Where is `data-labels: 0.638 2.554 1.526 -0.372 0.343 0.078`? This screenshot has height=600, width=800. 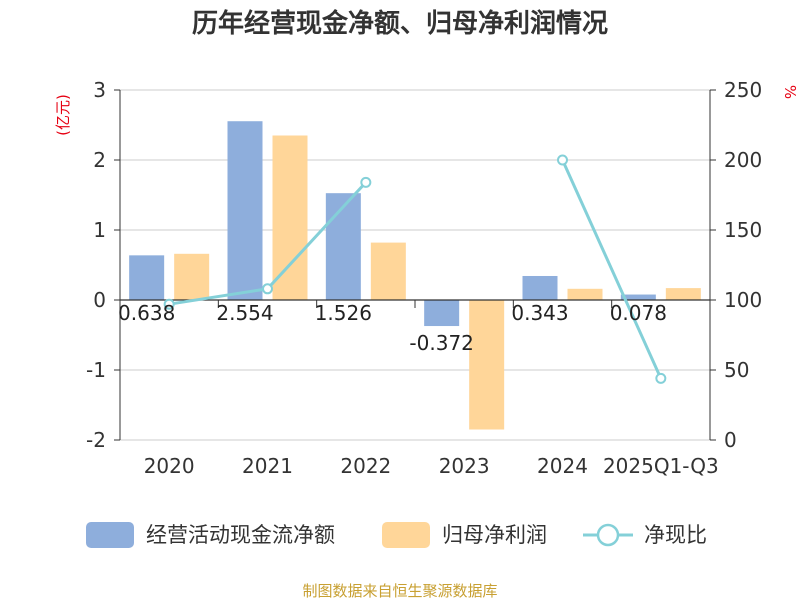 data-labels: 0.638 2.554 1.526 -0.372 0.343 0.078 is located at coordinates (392, 328).